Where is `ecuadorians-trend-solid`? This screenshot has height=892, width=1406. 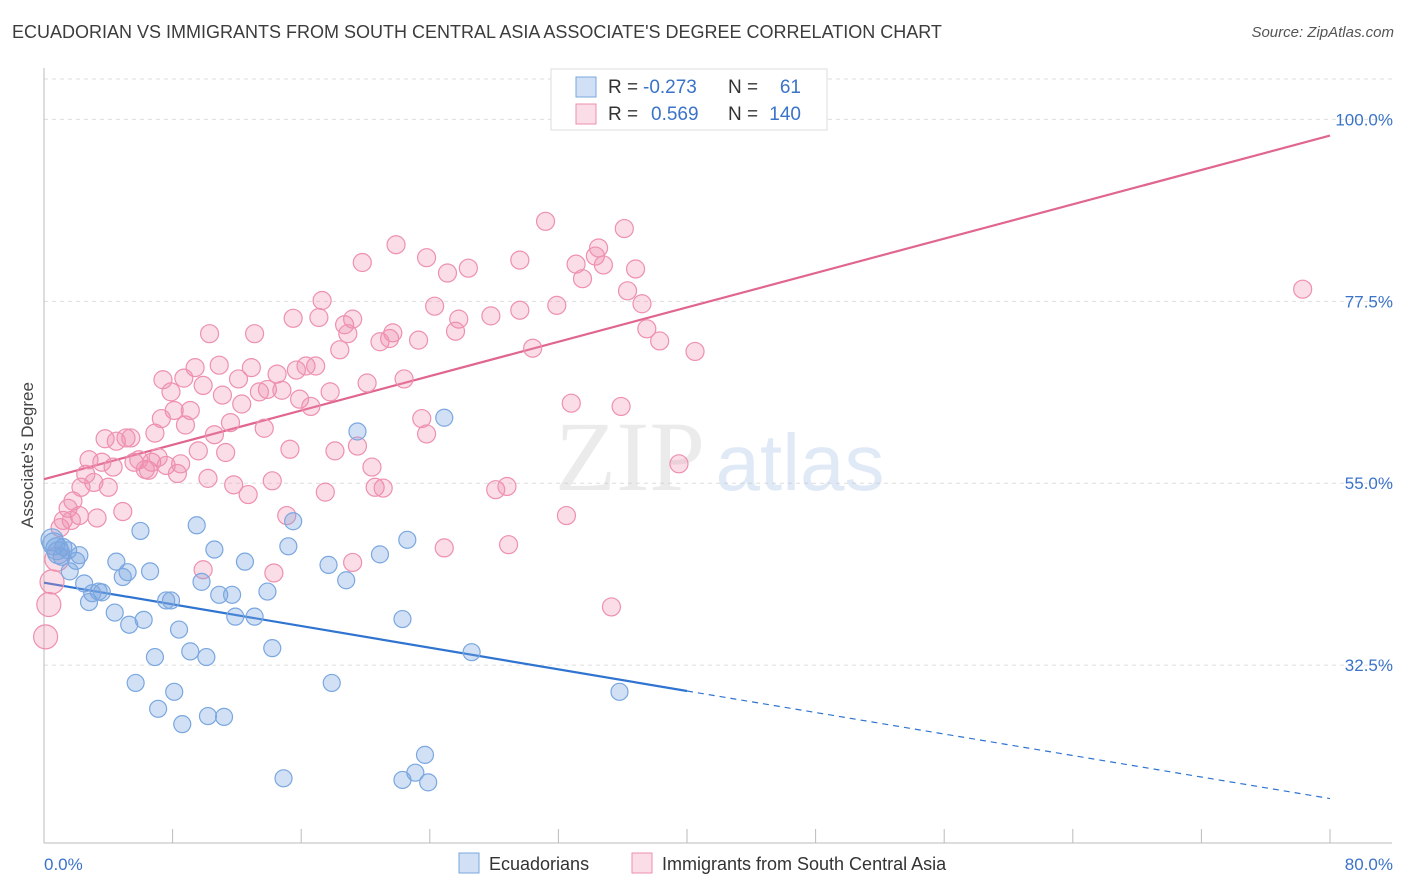 ecuadorians-trend-solid is located at coordinates (365, 637).